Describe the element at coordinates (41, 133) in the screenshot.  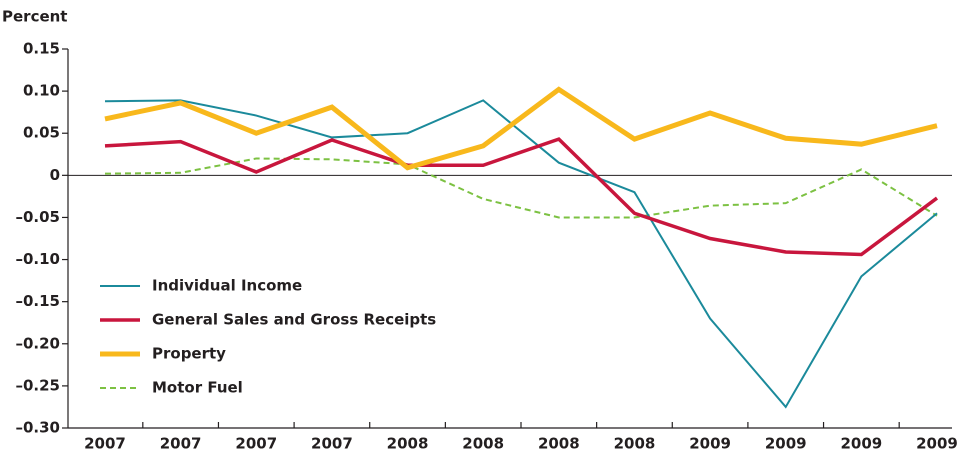
I see `y-tick-label: 0.05` at that location.